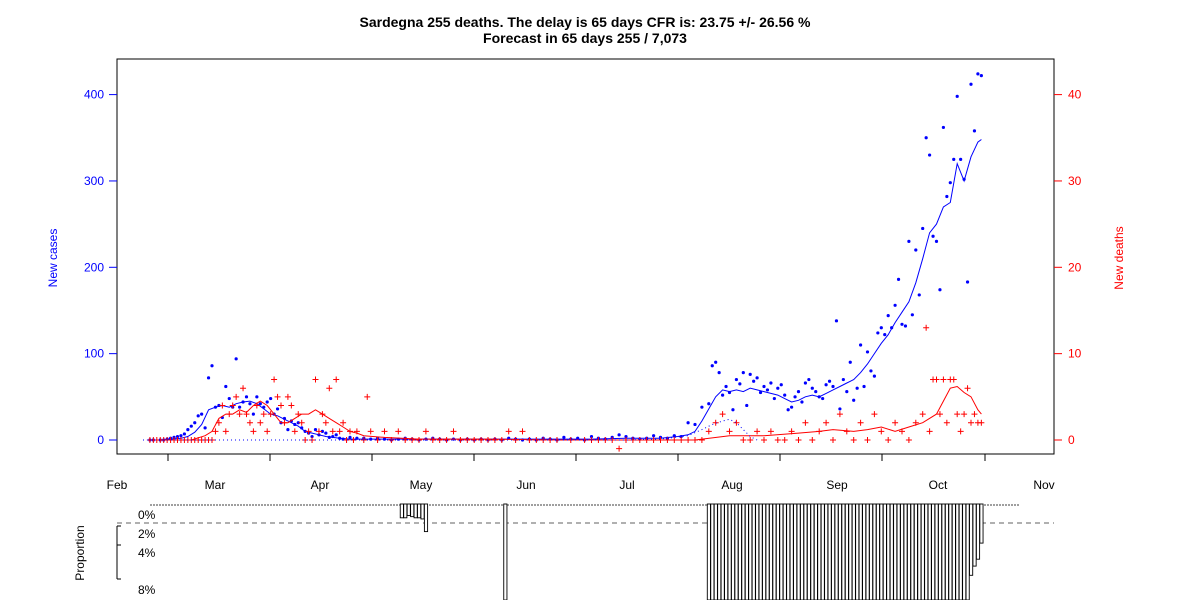  What do you see at coordinates (525, 485) in the screenshot?
I see `x-tick-label-jun: Jun` at bounding box center [525, 485].